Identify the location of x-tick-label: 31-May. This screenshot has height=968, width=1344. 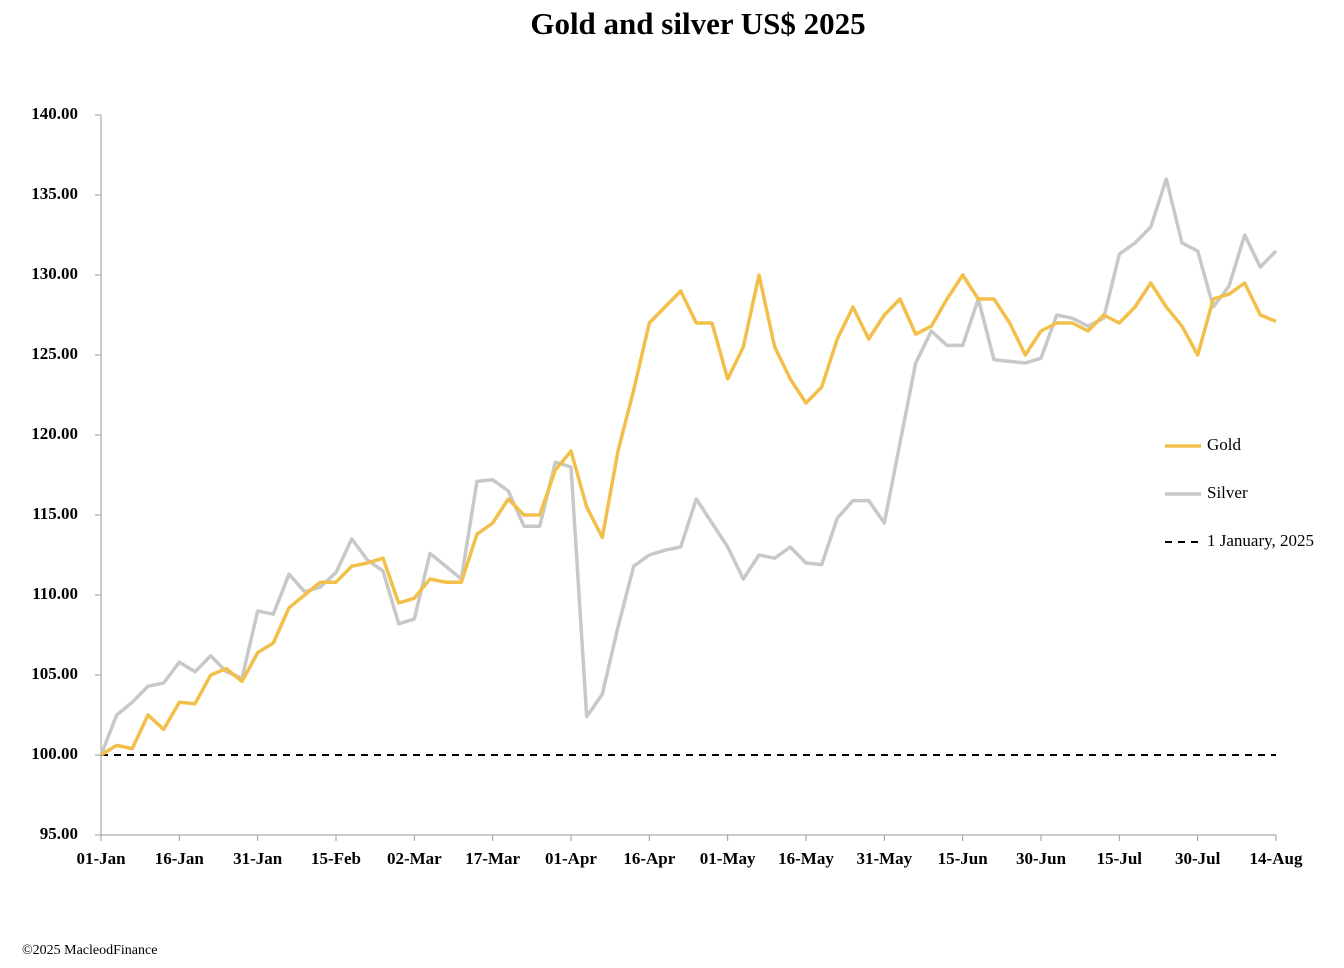
(884, 858).